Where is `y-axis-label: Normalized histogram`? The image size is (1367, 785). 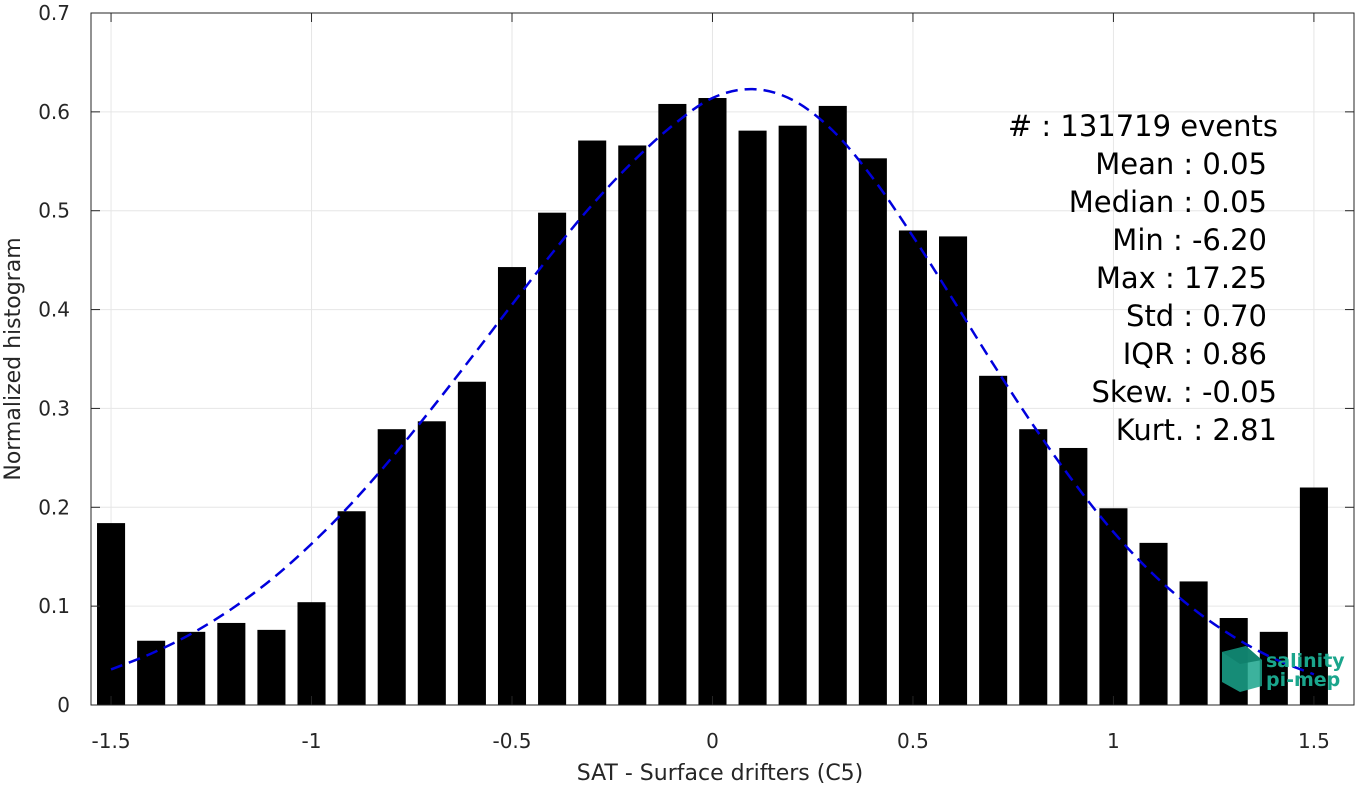
y-axis-label: Normalized histogram is located at coordinates (13, 358).